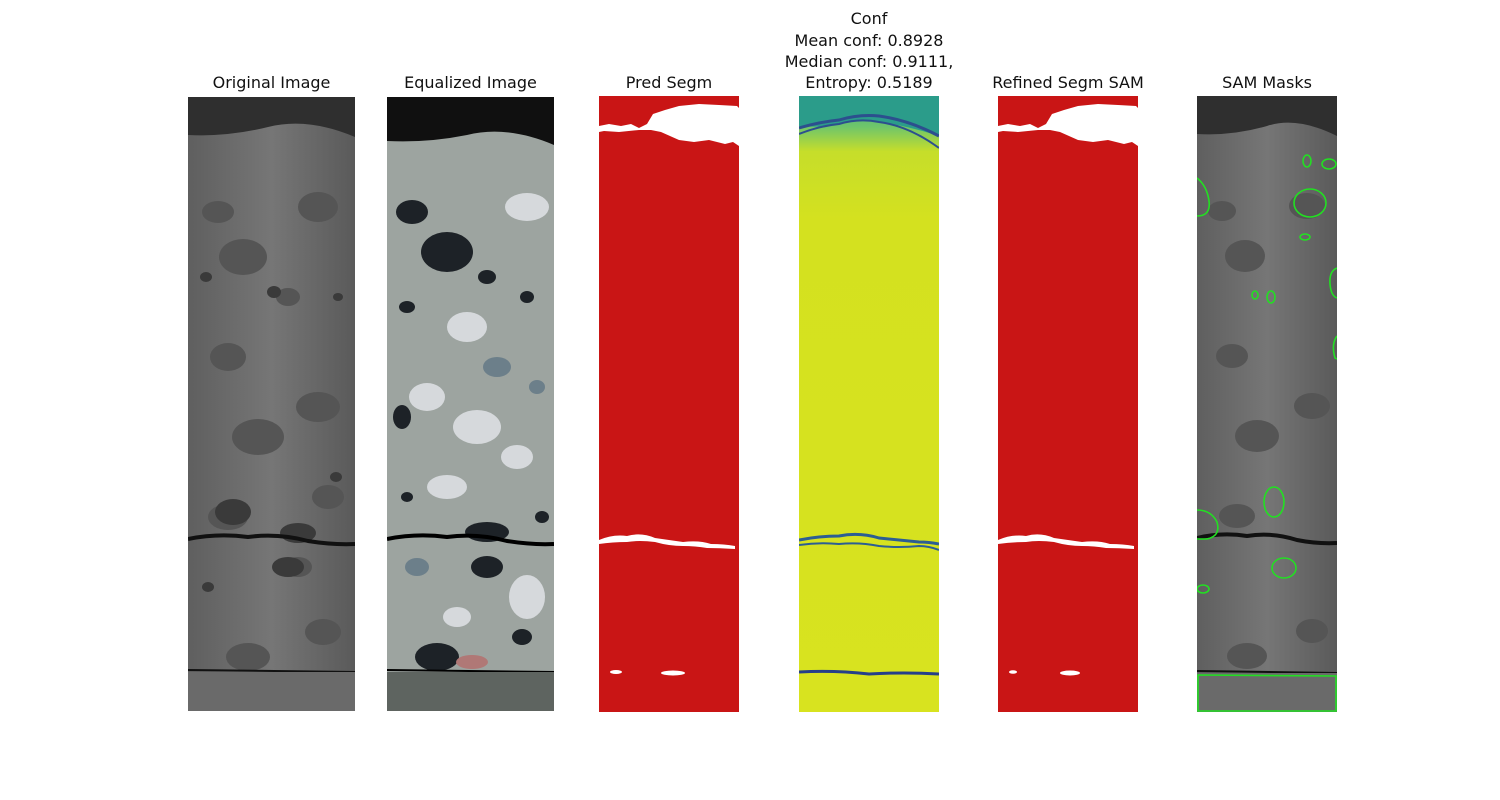 The image size is (1500, 800). What do you see at coordinates (1068, 404) in the screenshot?
I see `refined-segm-sam-mask` at bounding box center [1068, 404].